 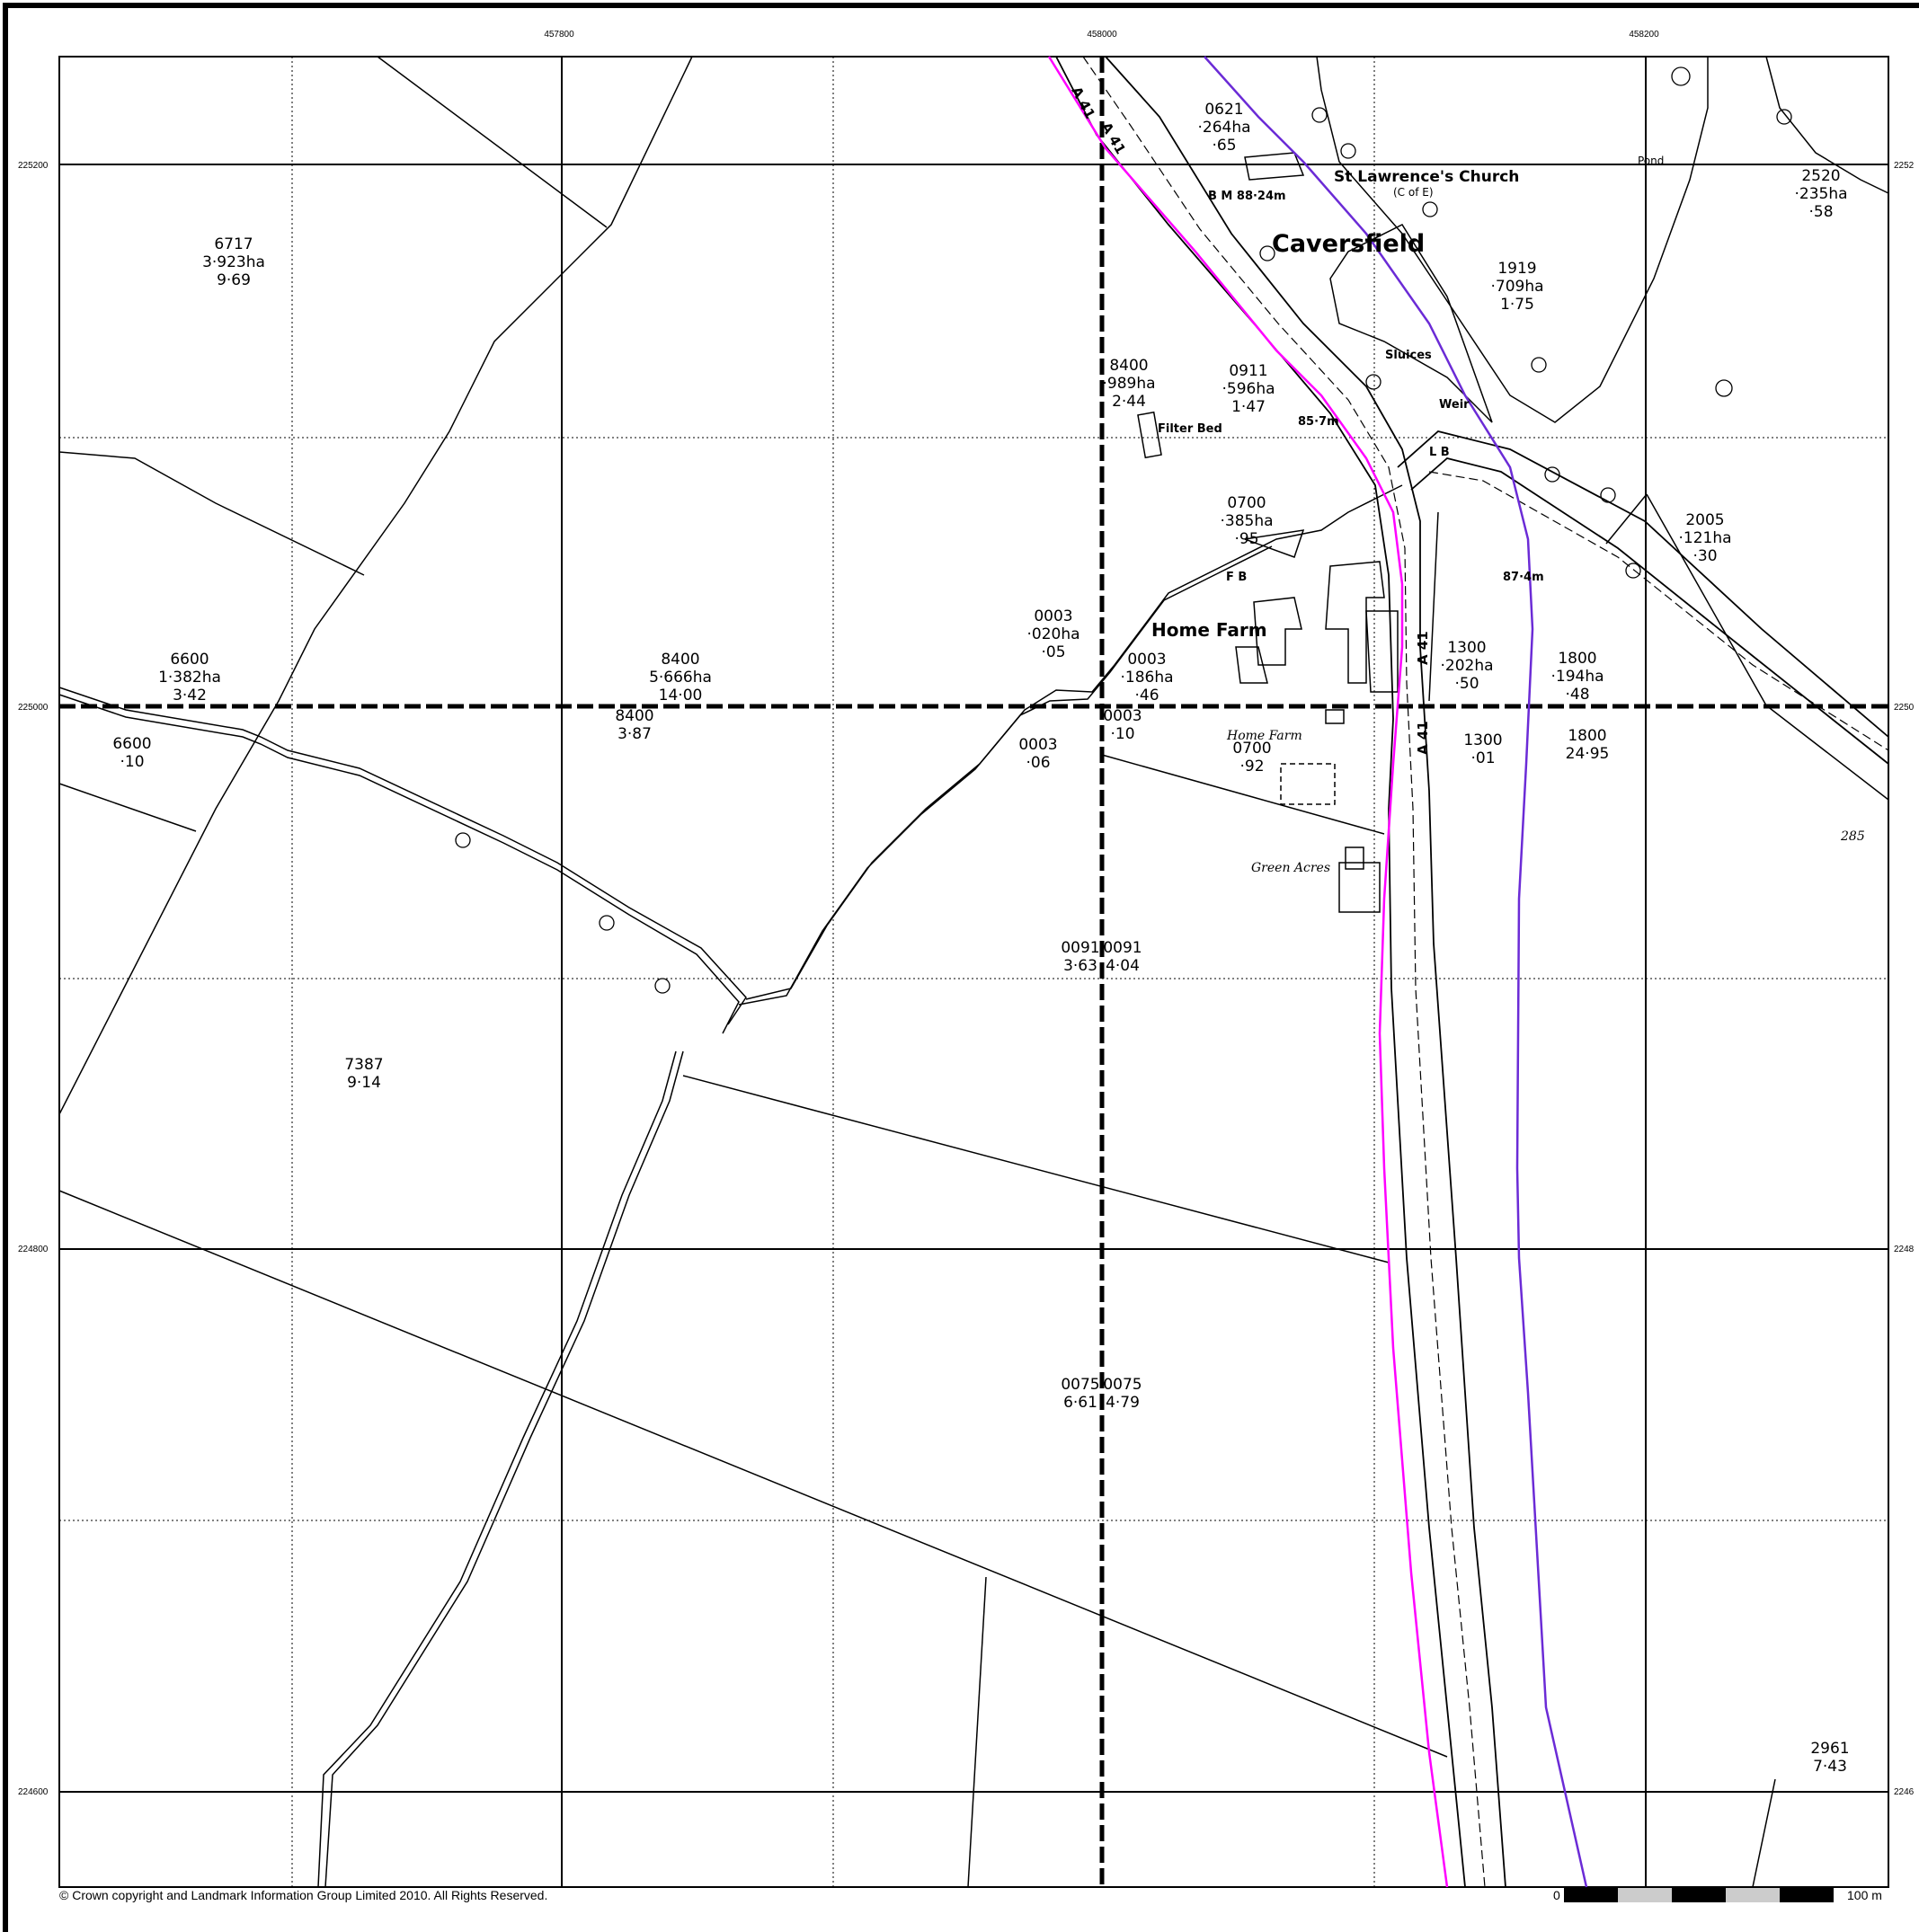 What do you see at coordinates (634, 734) in the screenshot?
I see `parcel-line: 3·87` at bounding box center [634, 734].